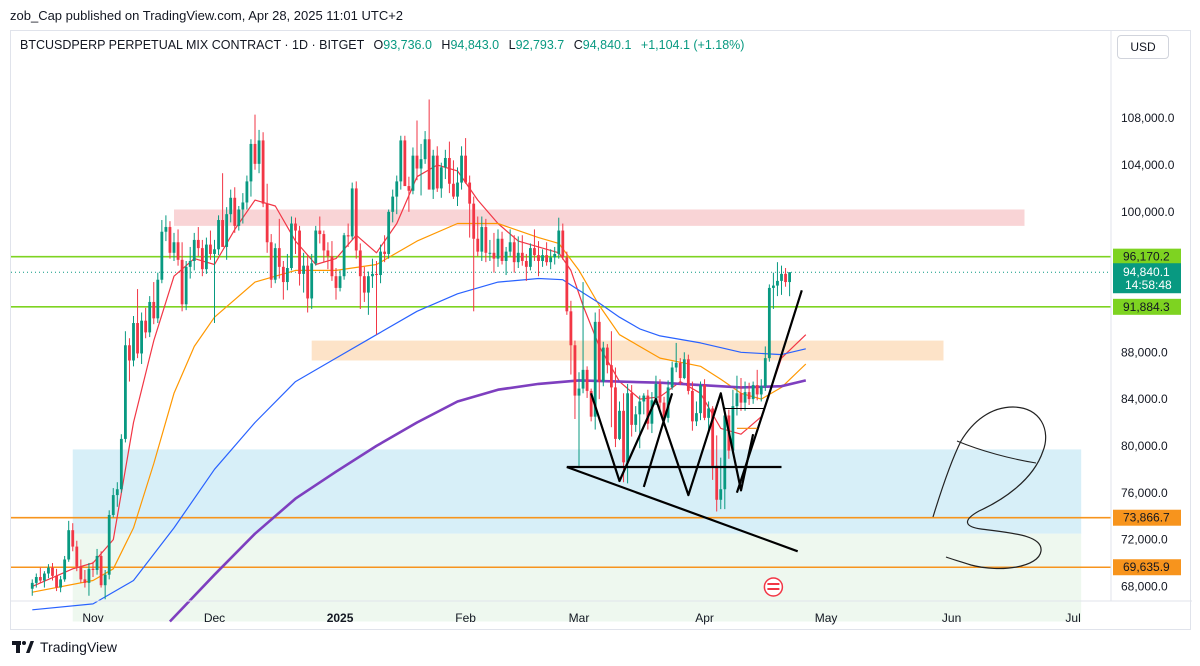 The height and width of the screenshot is (666, 1200). What do you see at coordinates (64, 647) in the screenshot?
I see `footer-brand: TradingView` at bounding box center [64, 647].